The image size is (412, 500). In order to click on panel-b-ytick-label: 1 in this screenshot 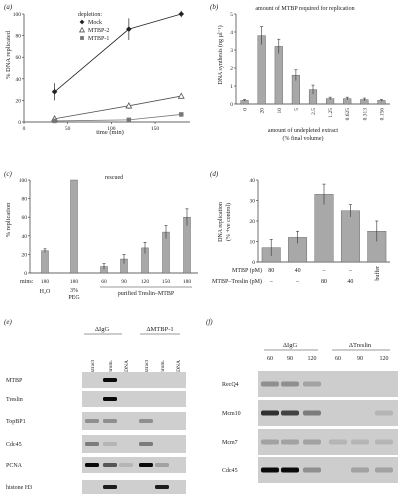, I will do `click(231, 87)`.